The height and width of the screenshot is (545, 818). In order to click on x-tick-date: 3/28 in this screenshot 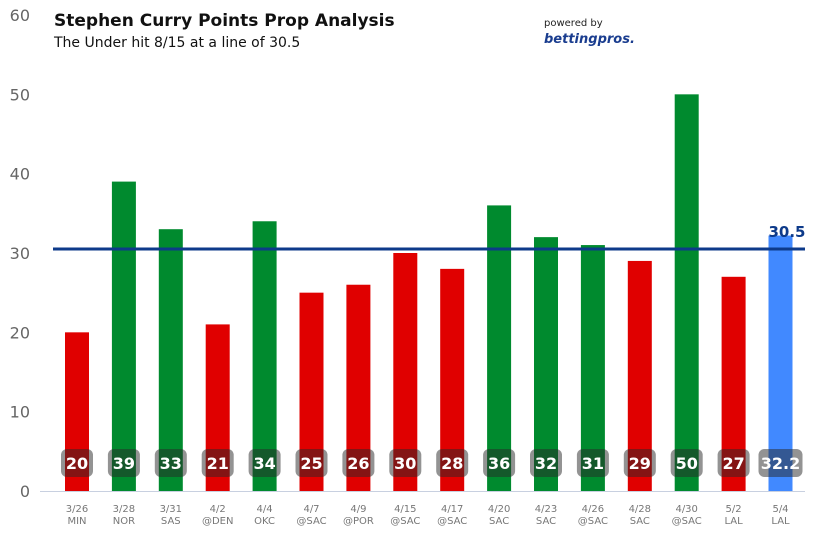, I will do `click(124, 509)`.